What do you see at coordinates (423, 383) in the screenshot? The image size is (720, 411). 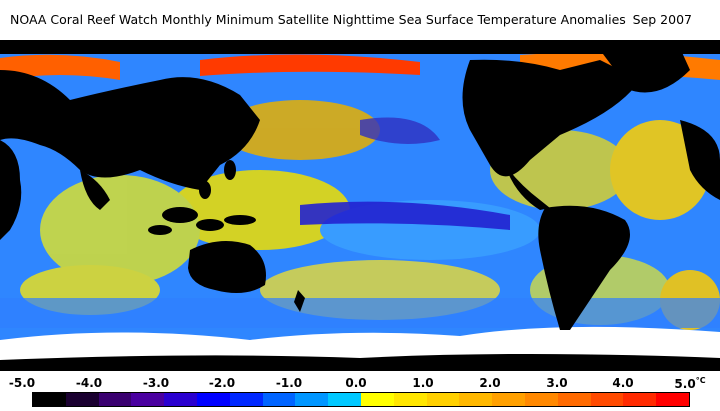 I see `scale-label: 1.0` at bounding box center [423, 383].